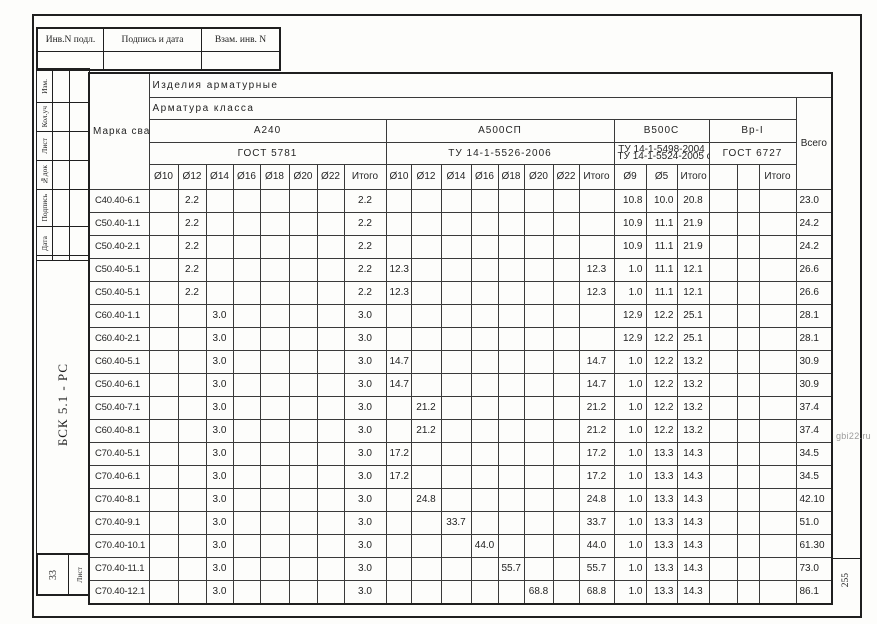  I want to click on mark-cell: С70.40-8.1, so click(119, 499).